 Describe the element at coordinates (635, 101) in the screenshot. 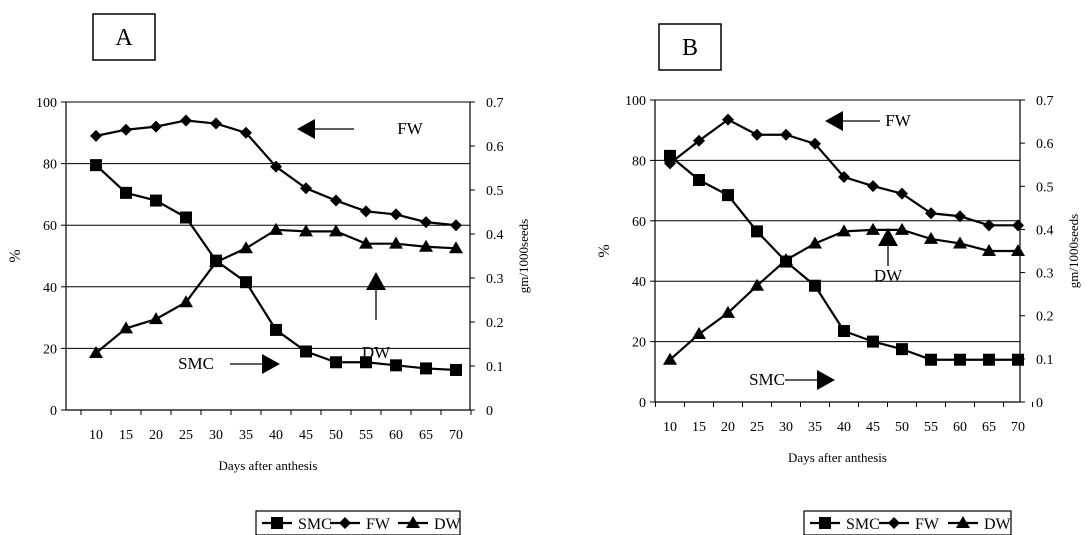

I see `y-tick-label: 100` at that location.